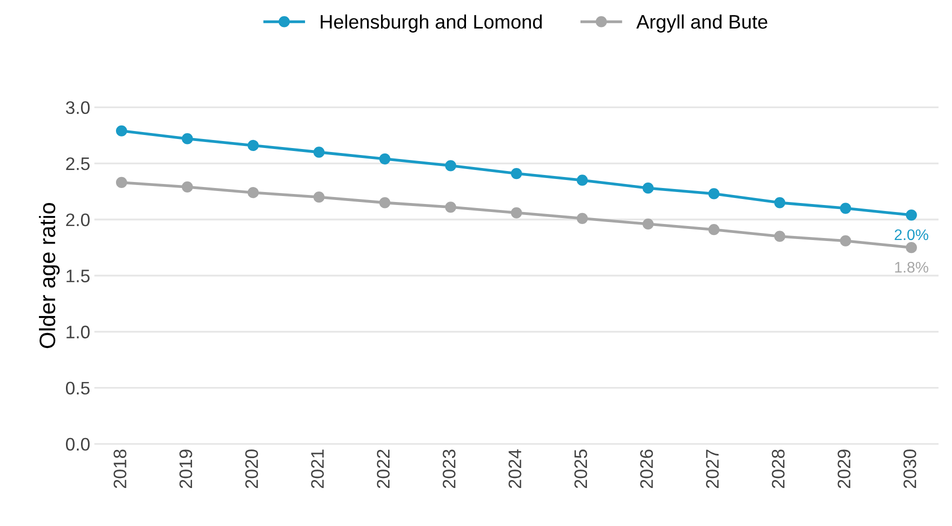 Image resolution: width=952 pixels, height=526 pixels. Describe the element at coordinates (78, 219) in the screenshot. I see `y-tick-label: 2.0` at that location.